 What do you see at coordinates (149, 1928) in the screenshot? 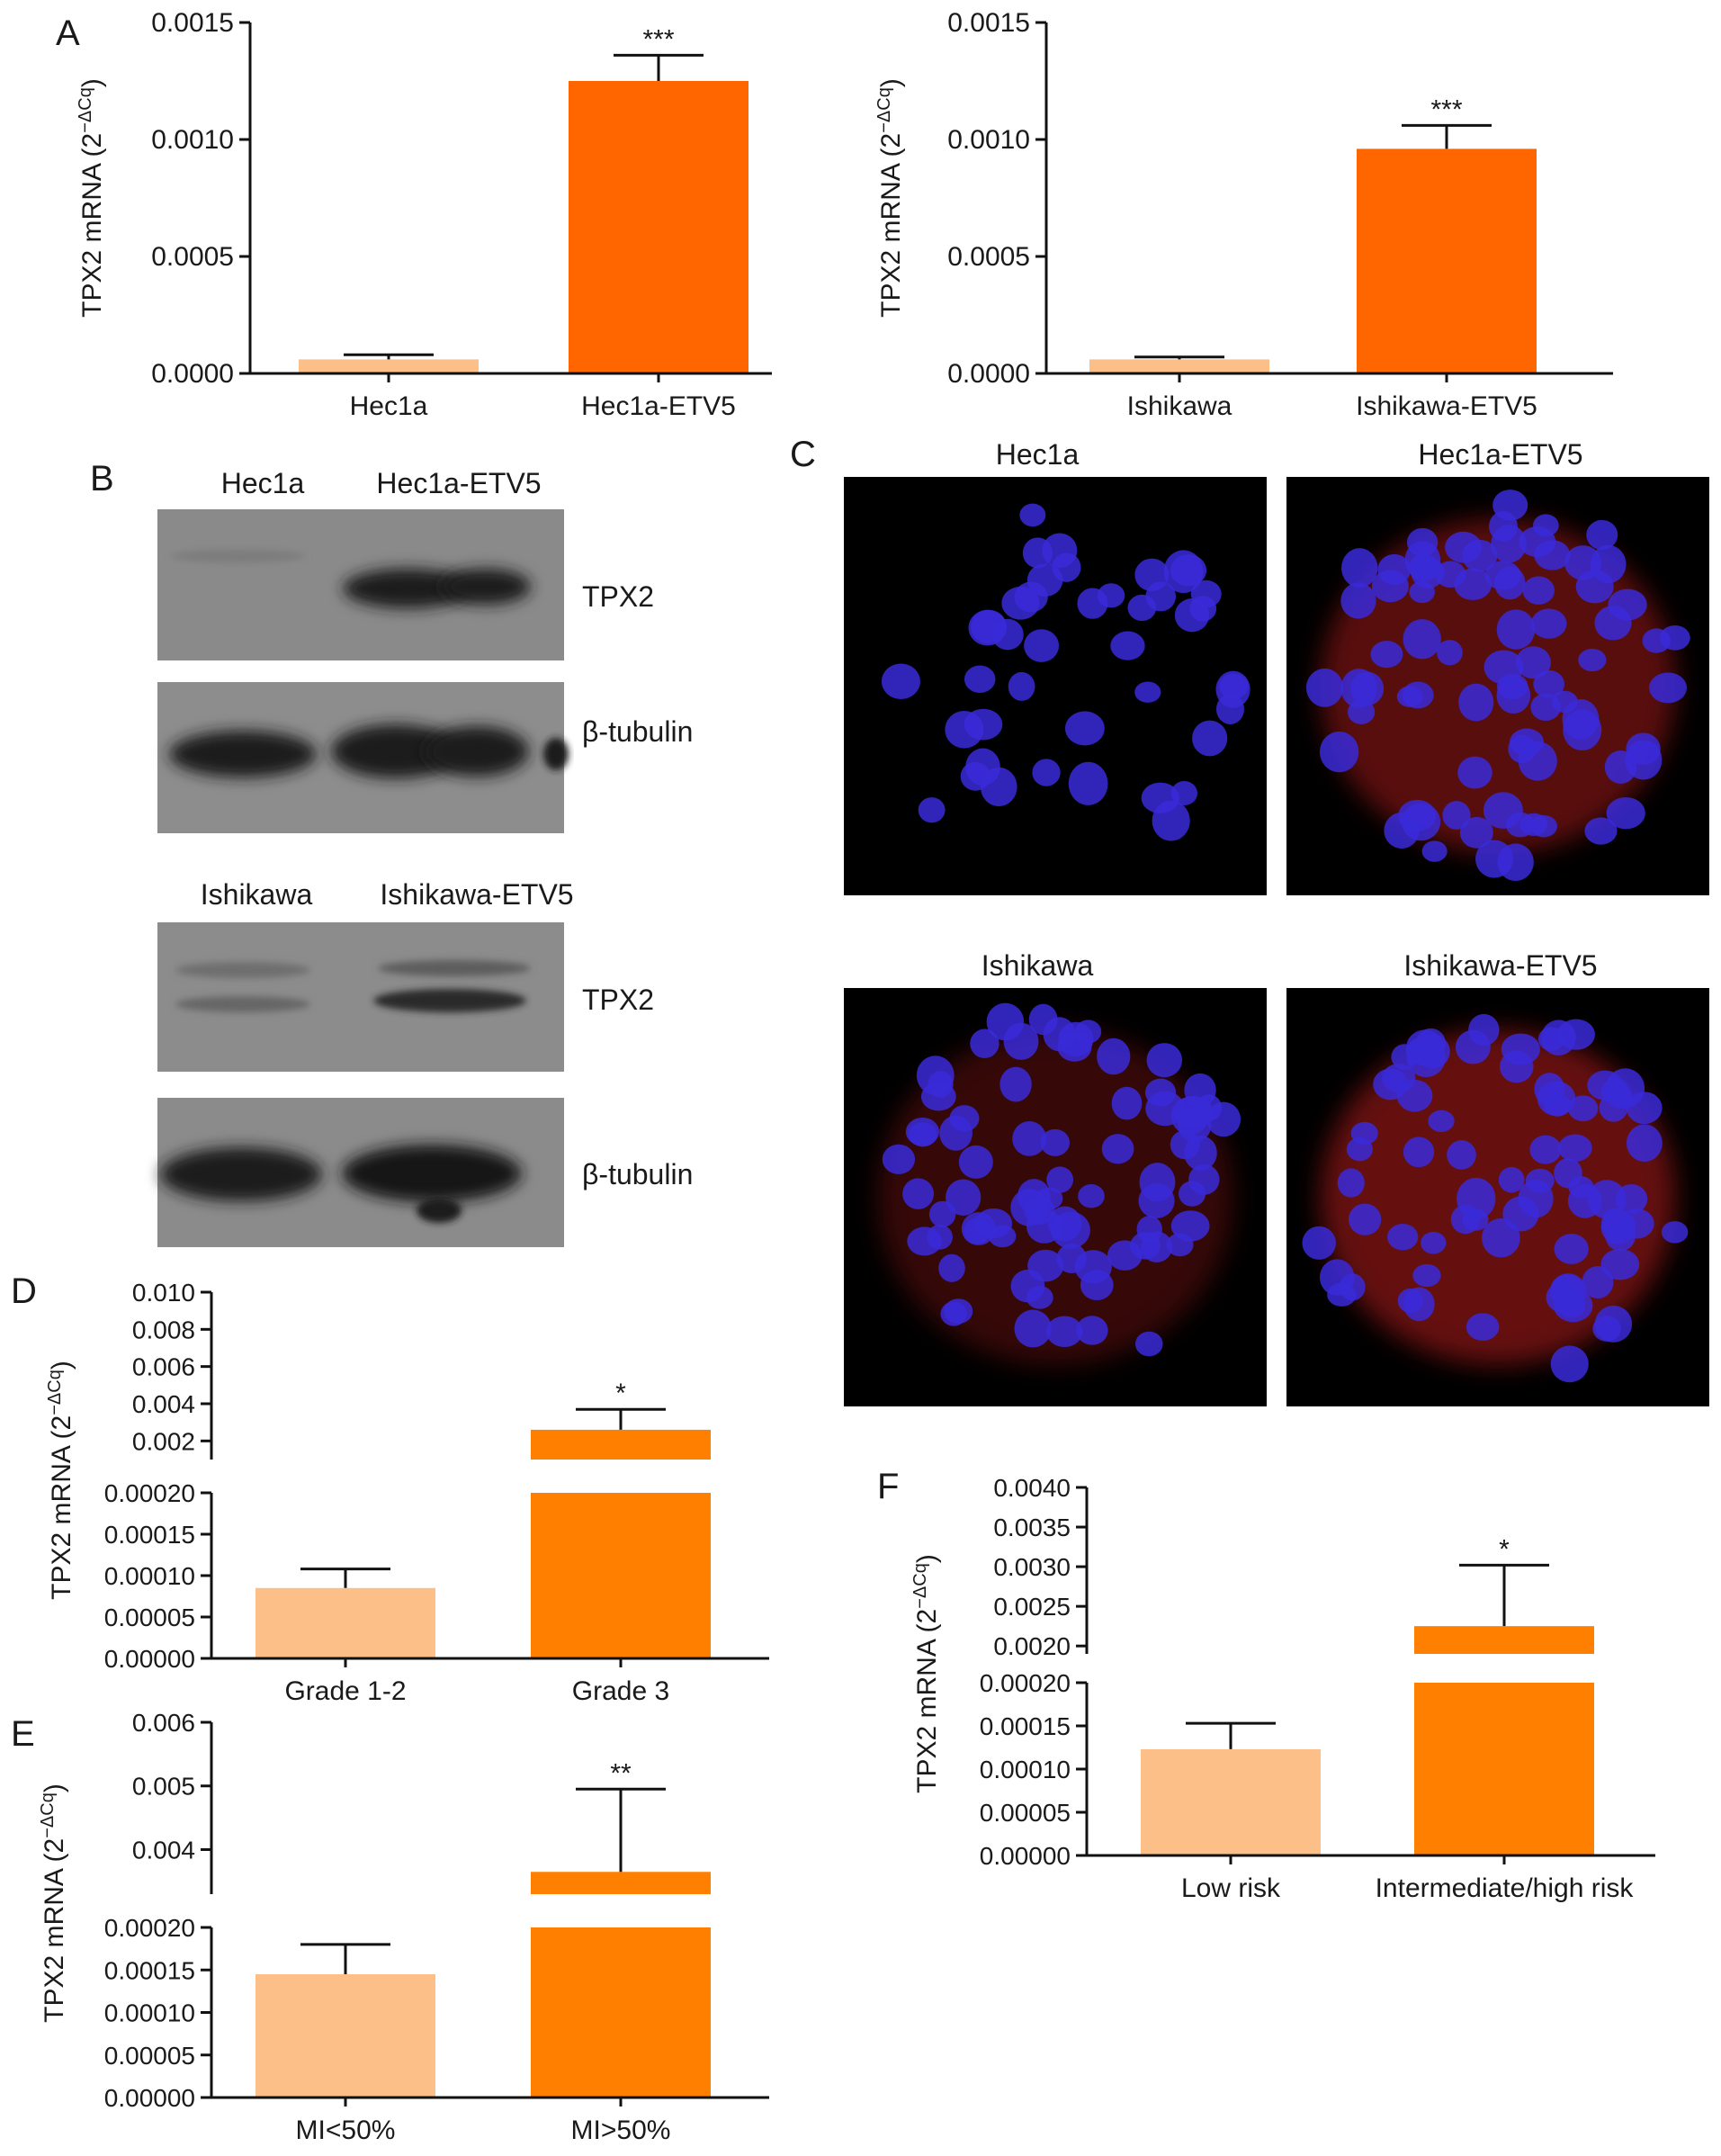
I see `y-tick-label: 0.00020` at bounding box center [149, 1928].